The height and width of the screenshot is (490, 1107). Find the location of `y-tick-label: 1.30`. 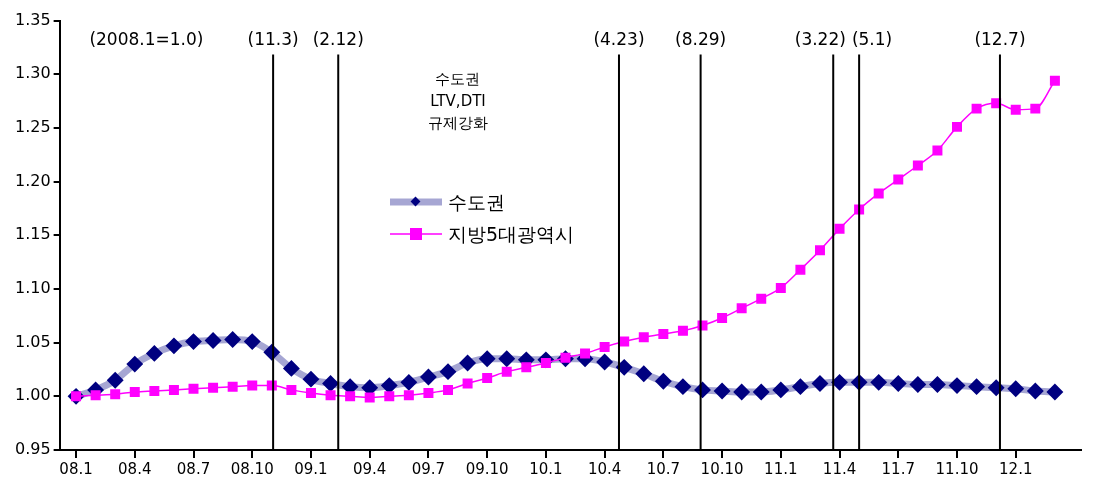

y-tick-label: 1.30 is located at coordinates (33, 73).